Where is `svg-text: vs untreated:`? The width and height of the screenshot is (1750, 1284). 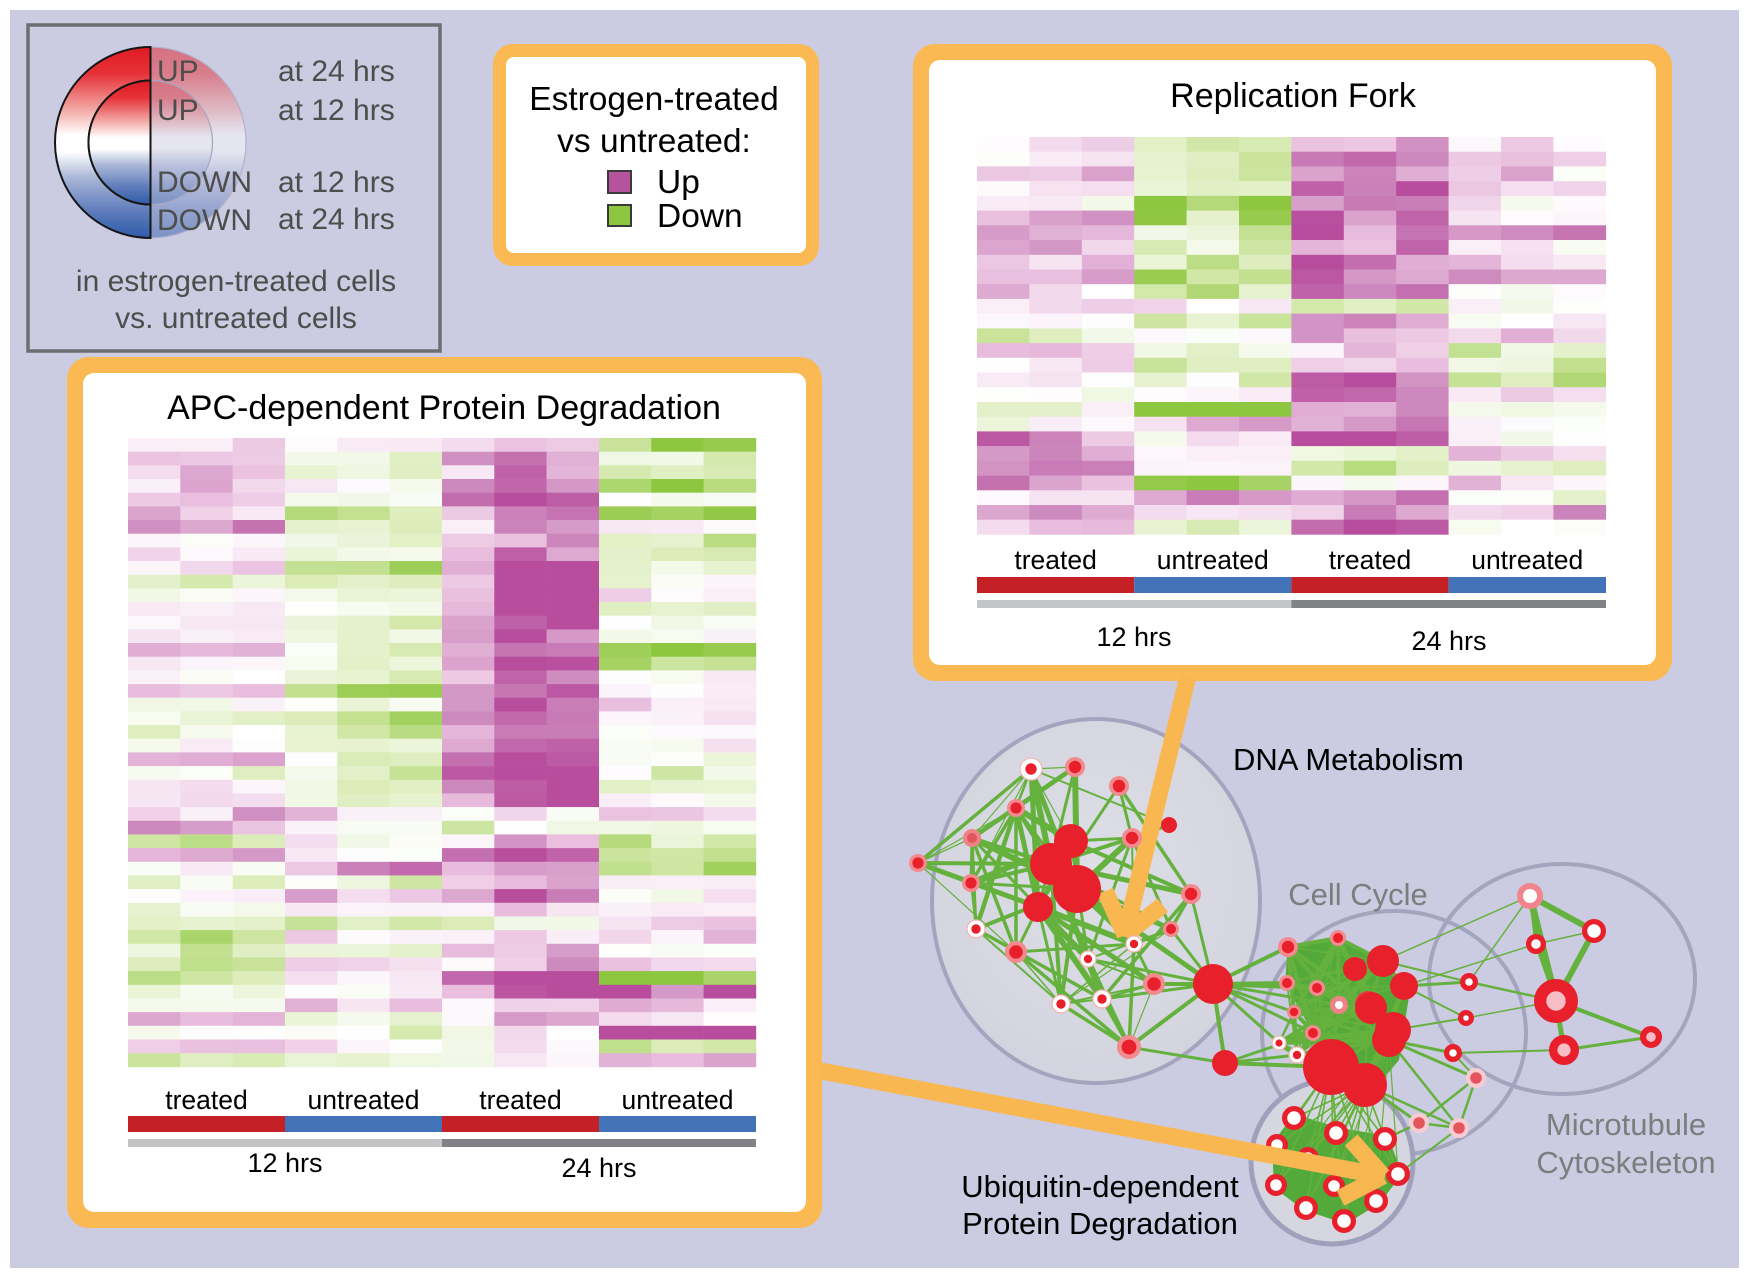 svg-text: vs untreated: is located at coordinates (654, 141).